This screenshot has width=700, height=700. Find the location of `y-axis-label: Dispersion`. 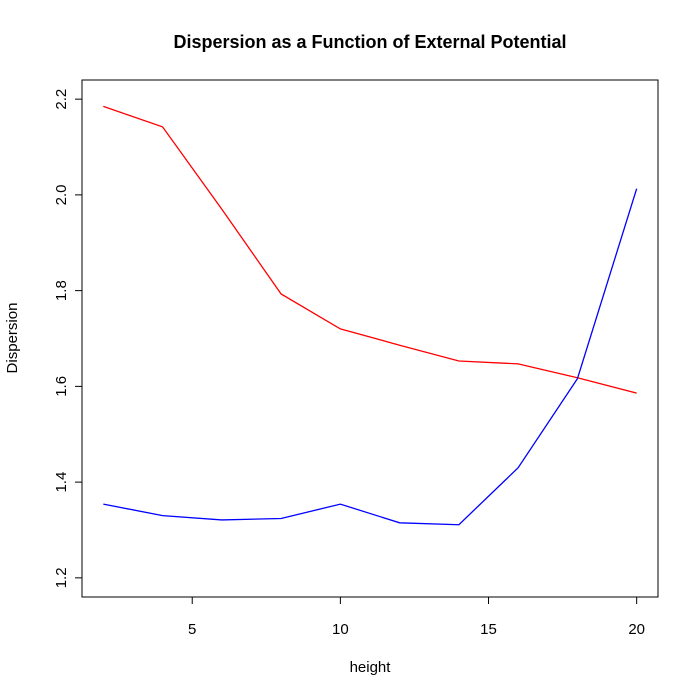

y-axis-label: Dispersion is located at coordinates (12, 338).